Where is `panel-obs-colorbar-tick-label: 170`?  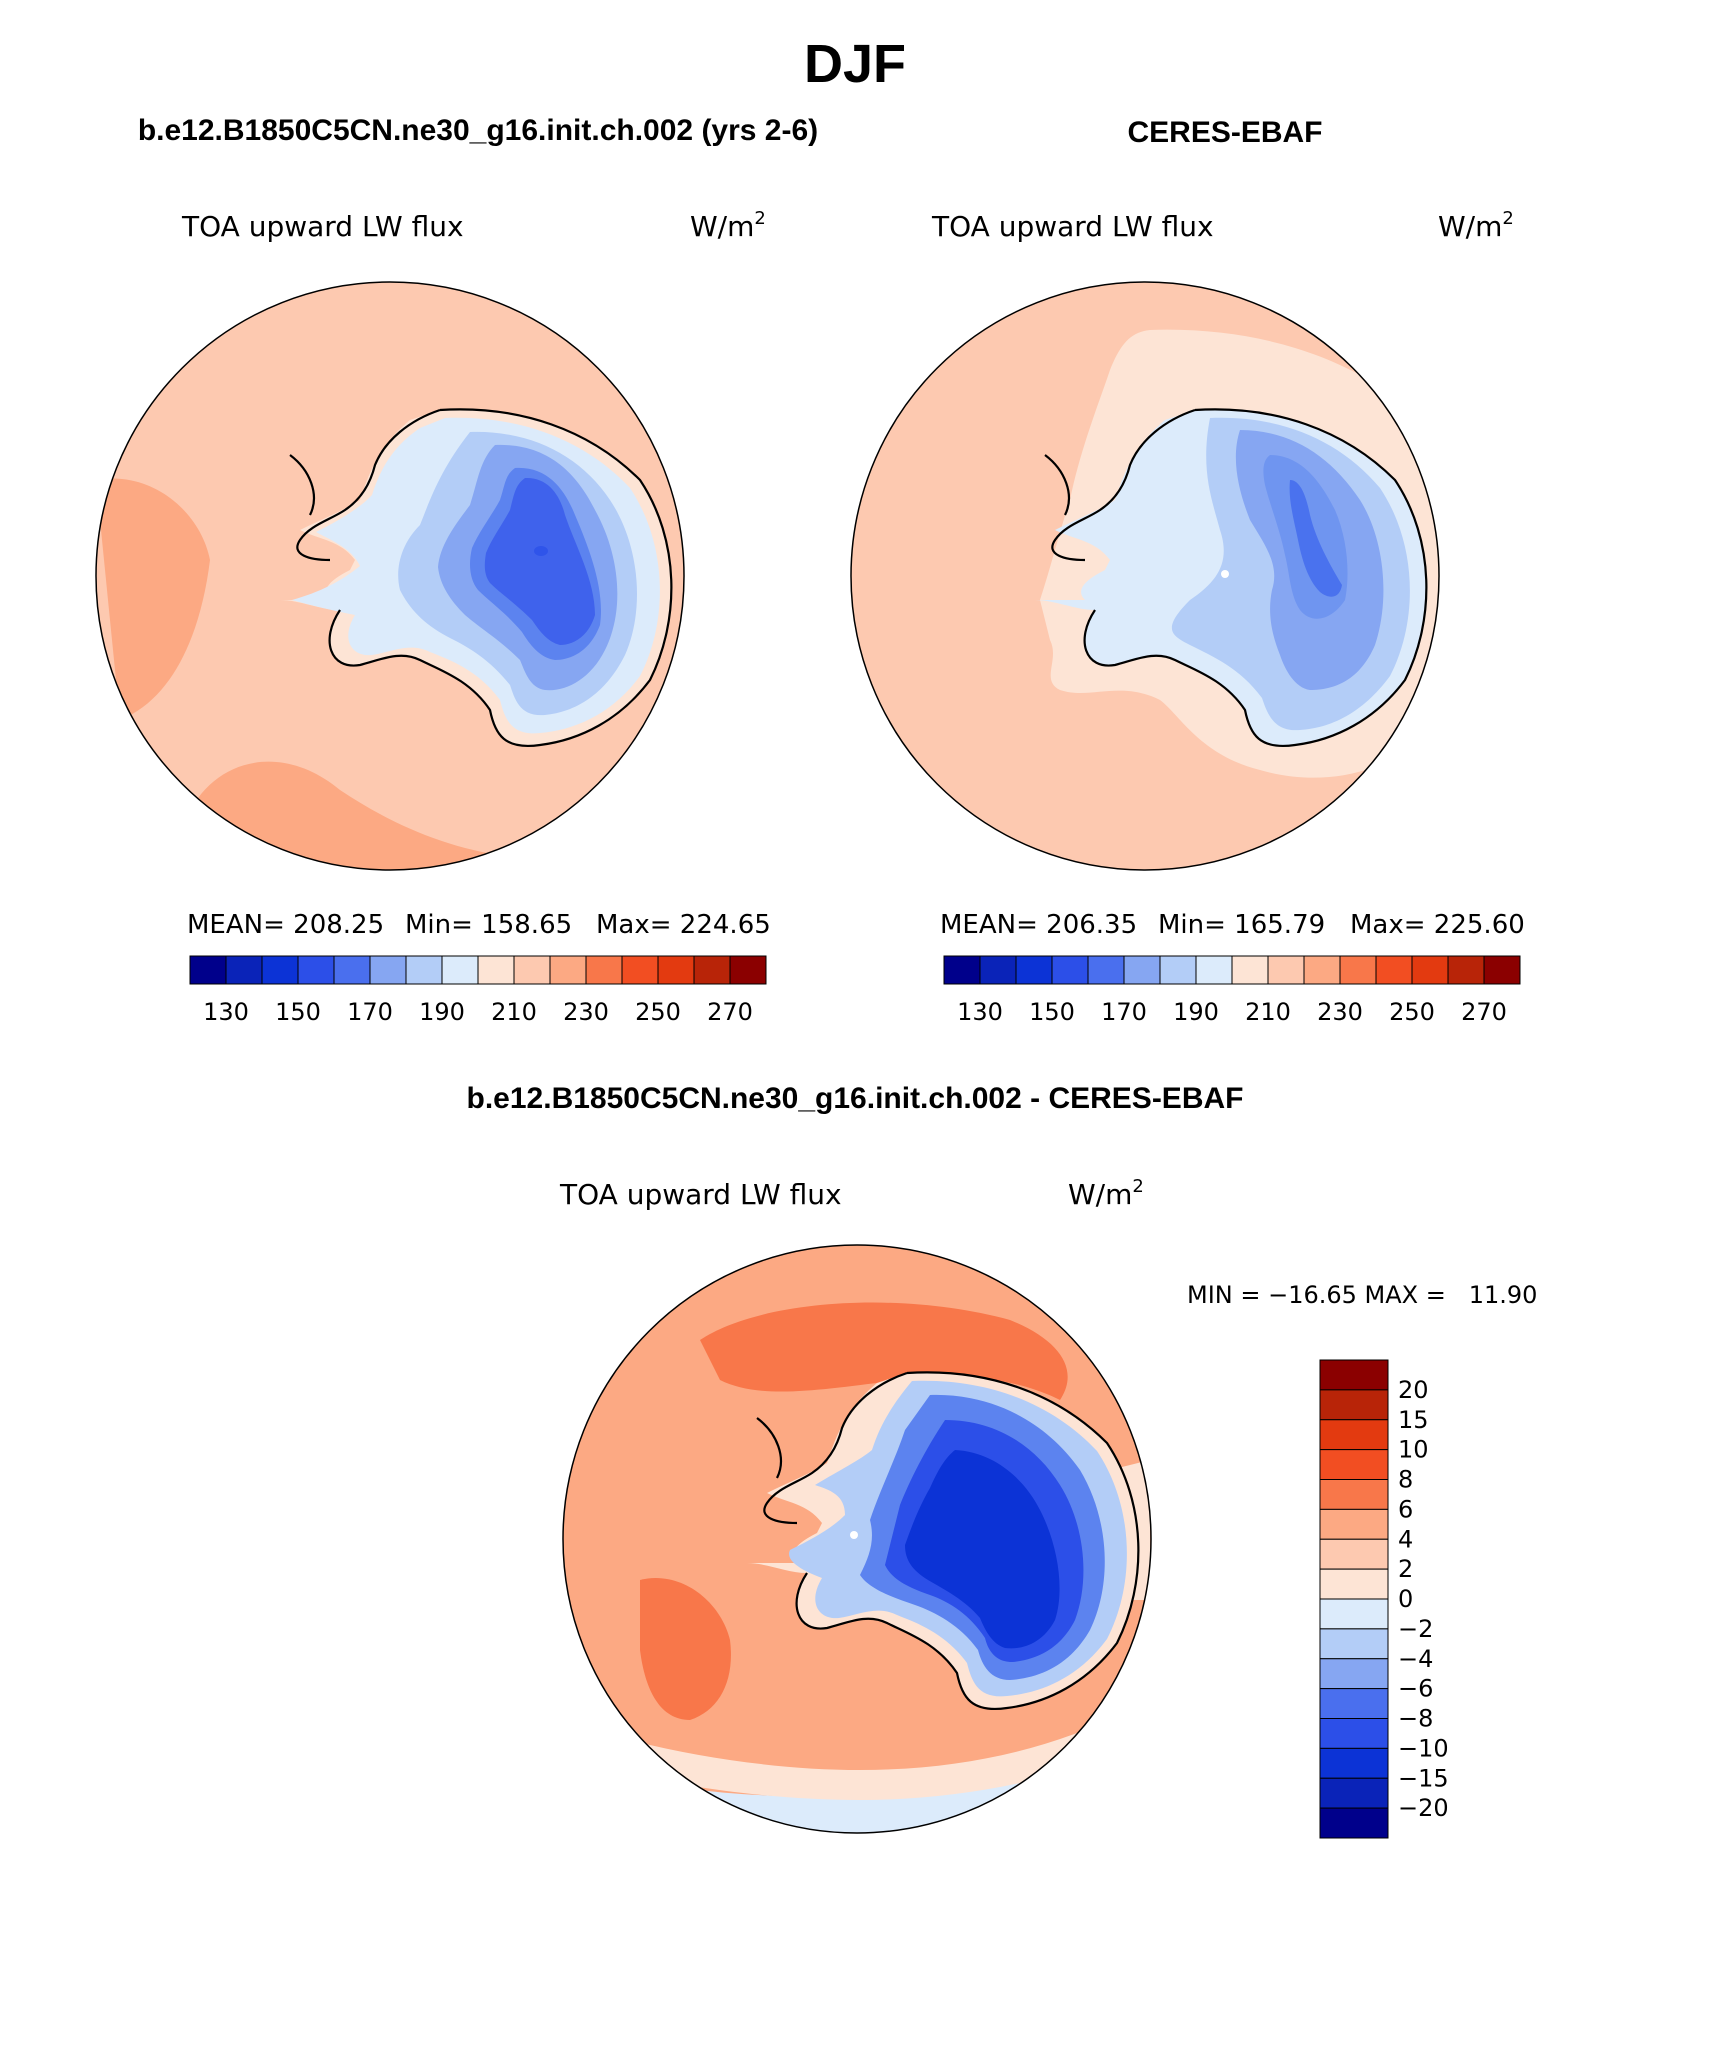
panel-obs-colorbar-tick-label: 170 is located at coordinates (1124, 1012).